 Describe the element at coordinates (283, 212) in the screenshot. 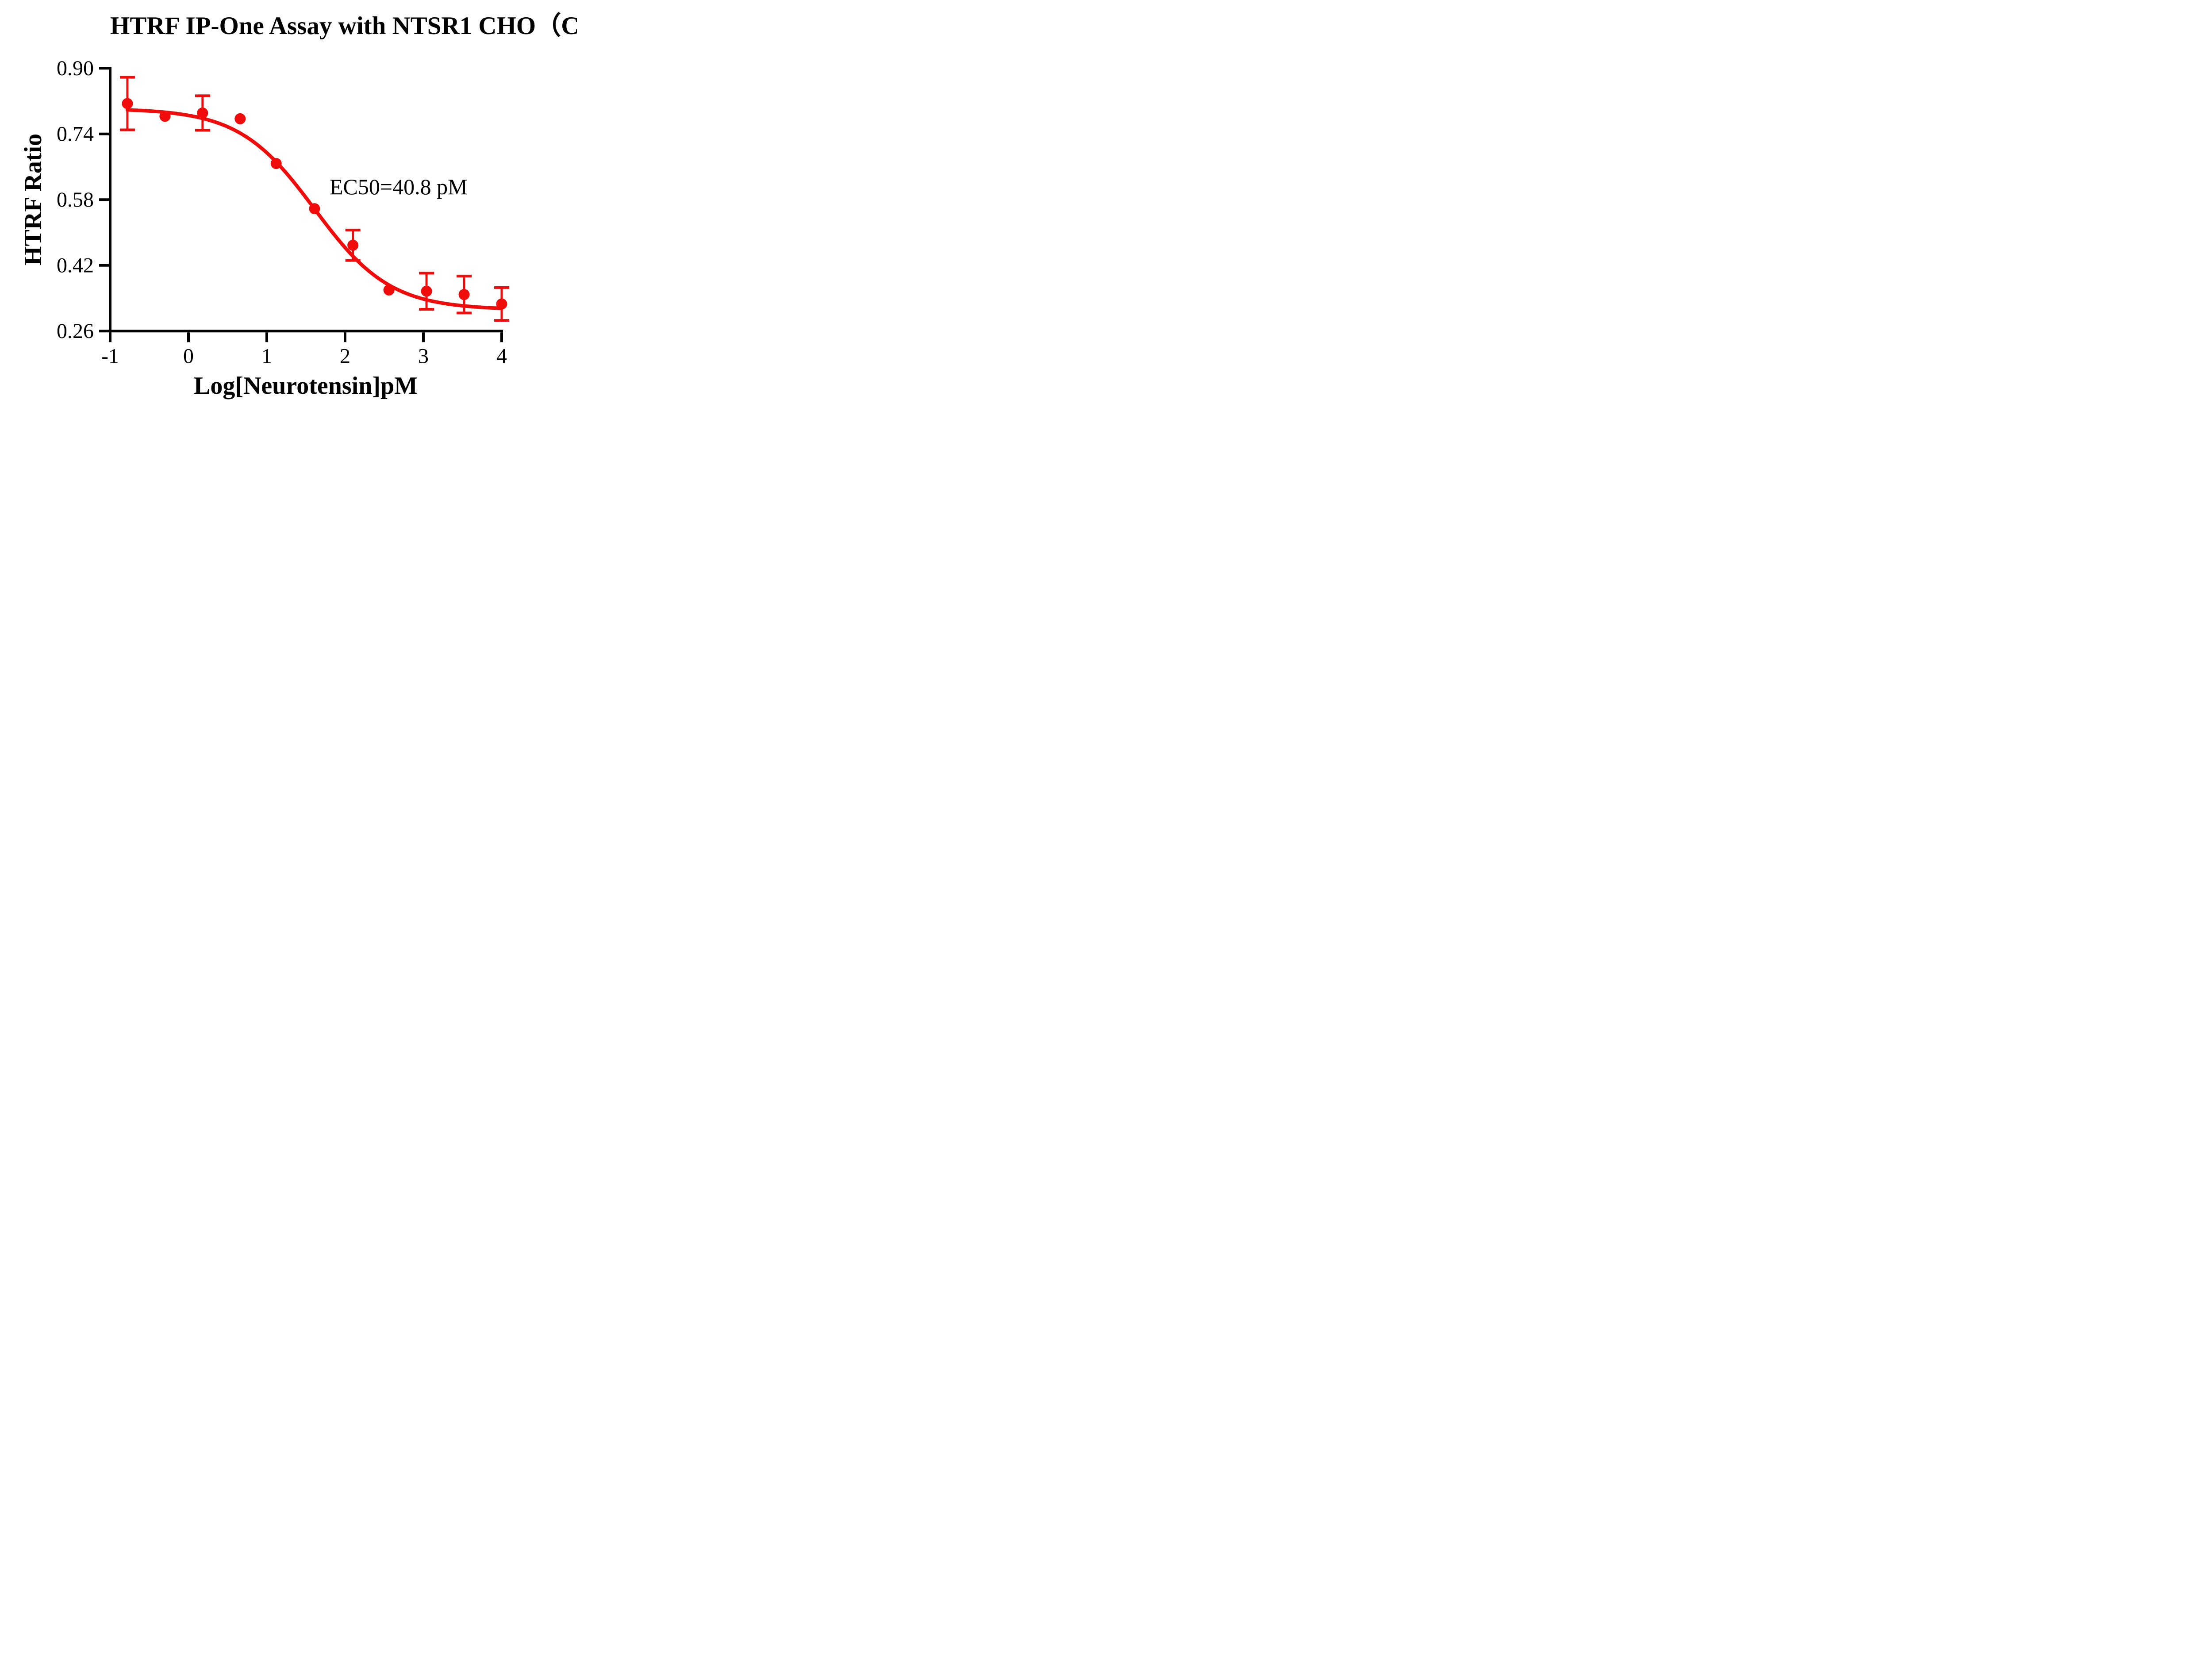

I see `plot-area: 0.90 0.74 0.58 0.42 0.26 -1 0 1 2 3 4` at that location.